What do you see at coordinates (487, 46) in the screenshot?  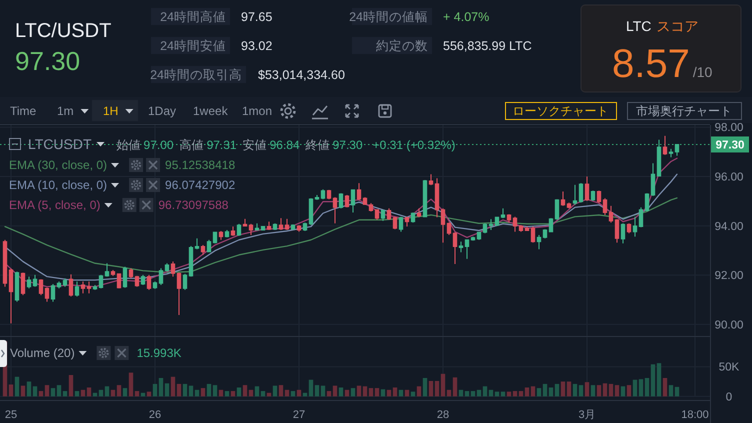 I see `text: 556,835.99 LTC` at bounding box center [487, 46].